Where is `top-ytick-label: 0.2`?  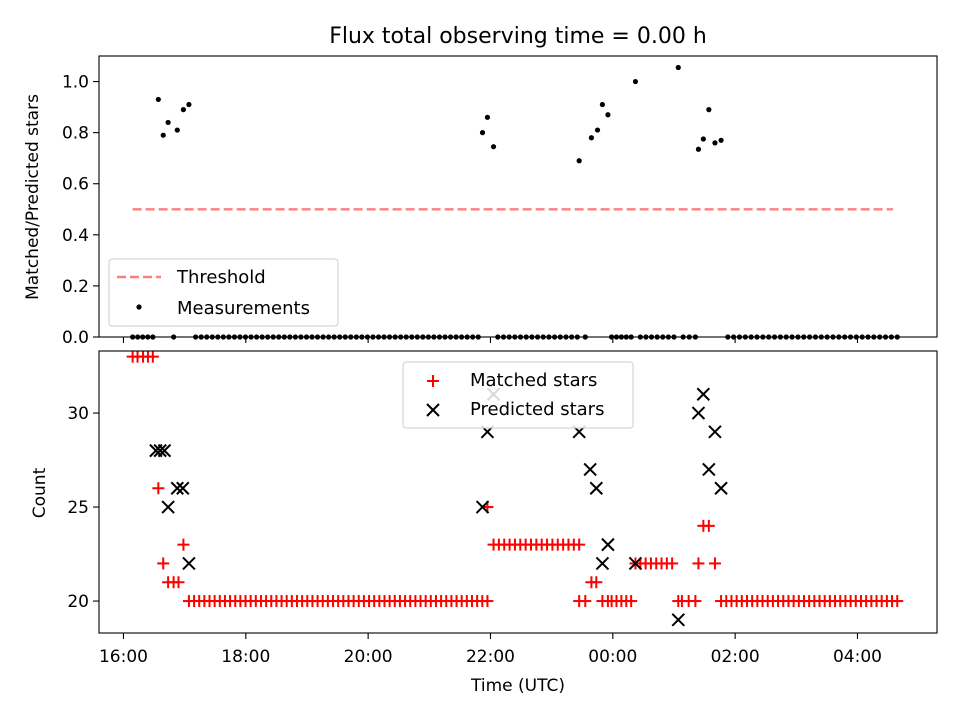
top-ytick-label: 0.2 is located at coordinates (75, 287).